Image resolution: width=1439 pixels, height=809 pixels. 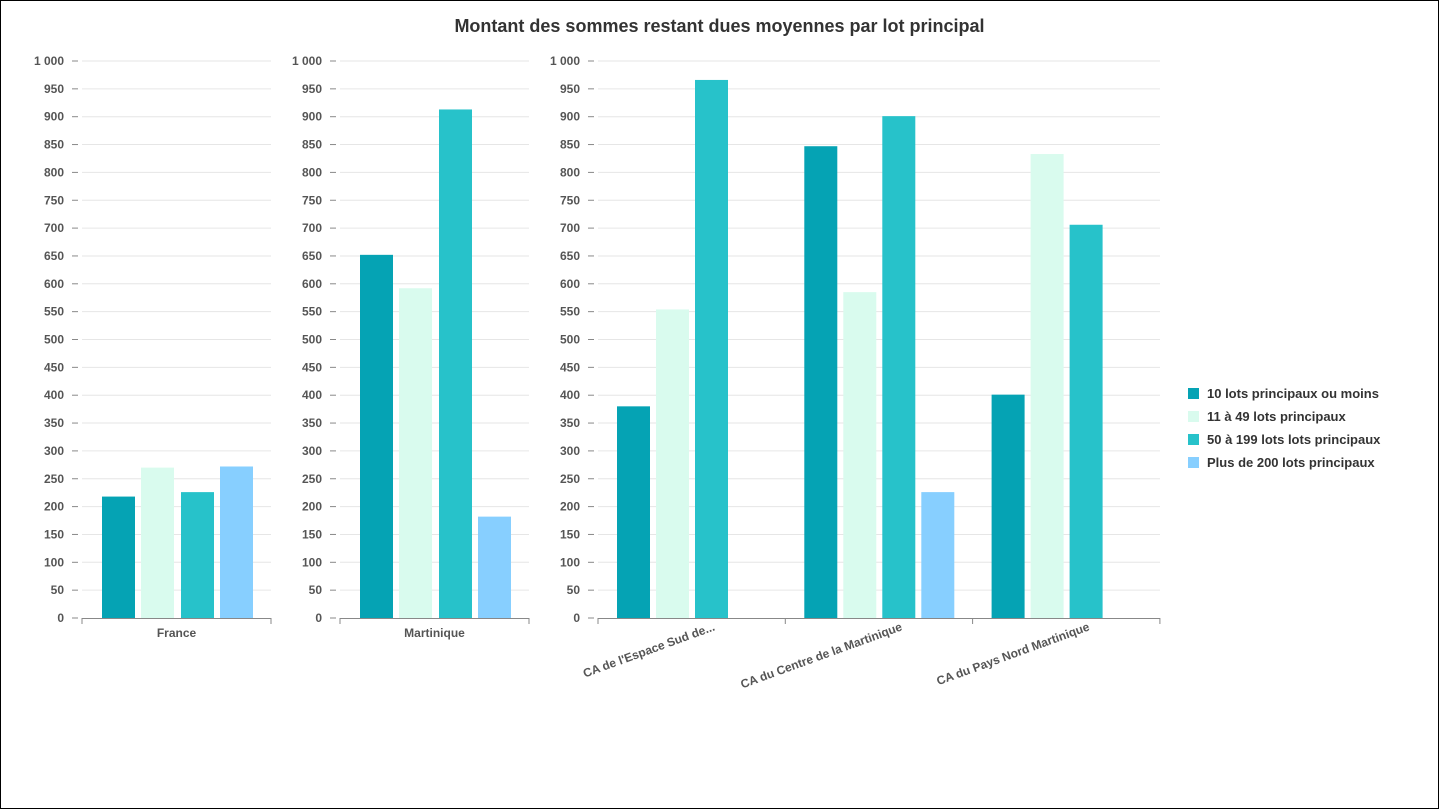 I want to click on legend-item: Plus de 200 lots principaux, so click(x=1284, y=462).